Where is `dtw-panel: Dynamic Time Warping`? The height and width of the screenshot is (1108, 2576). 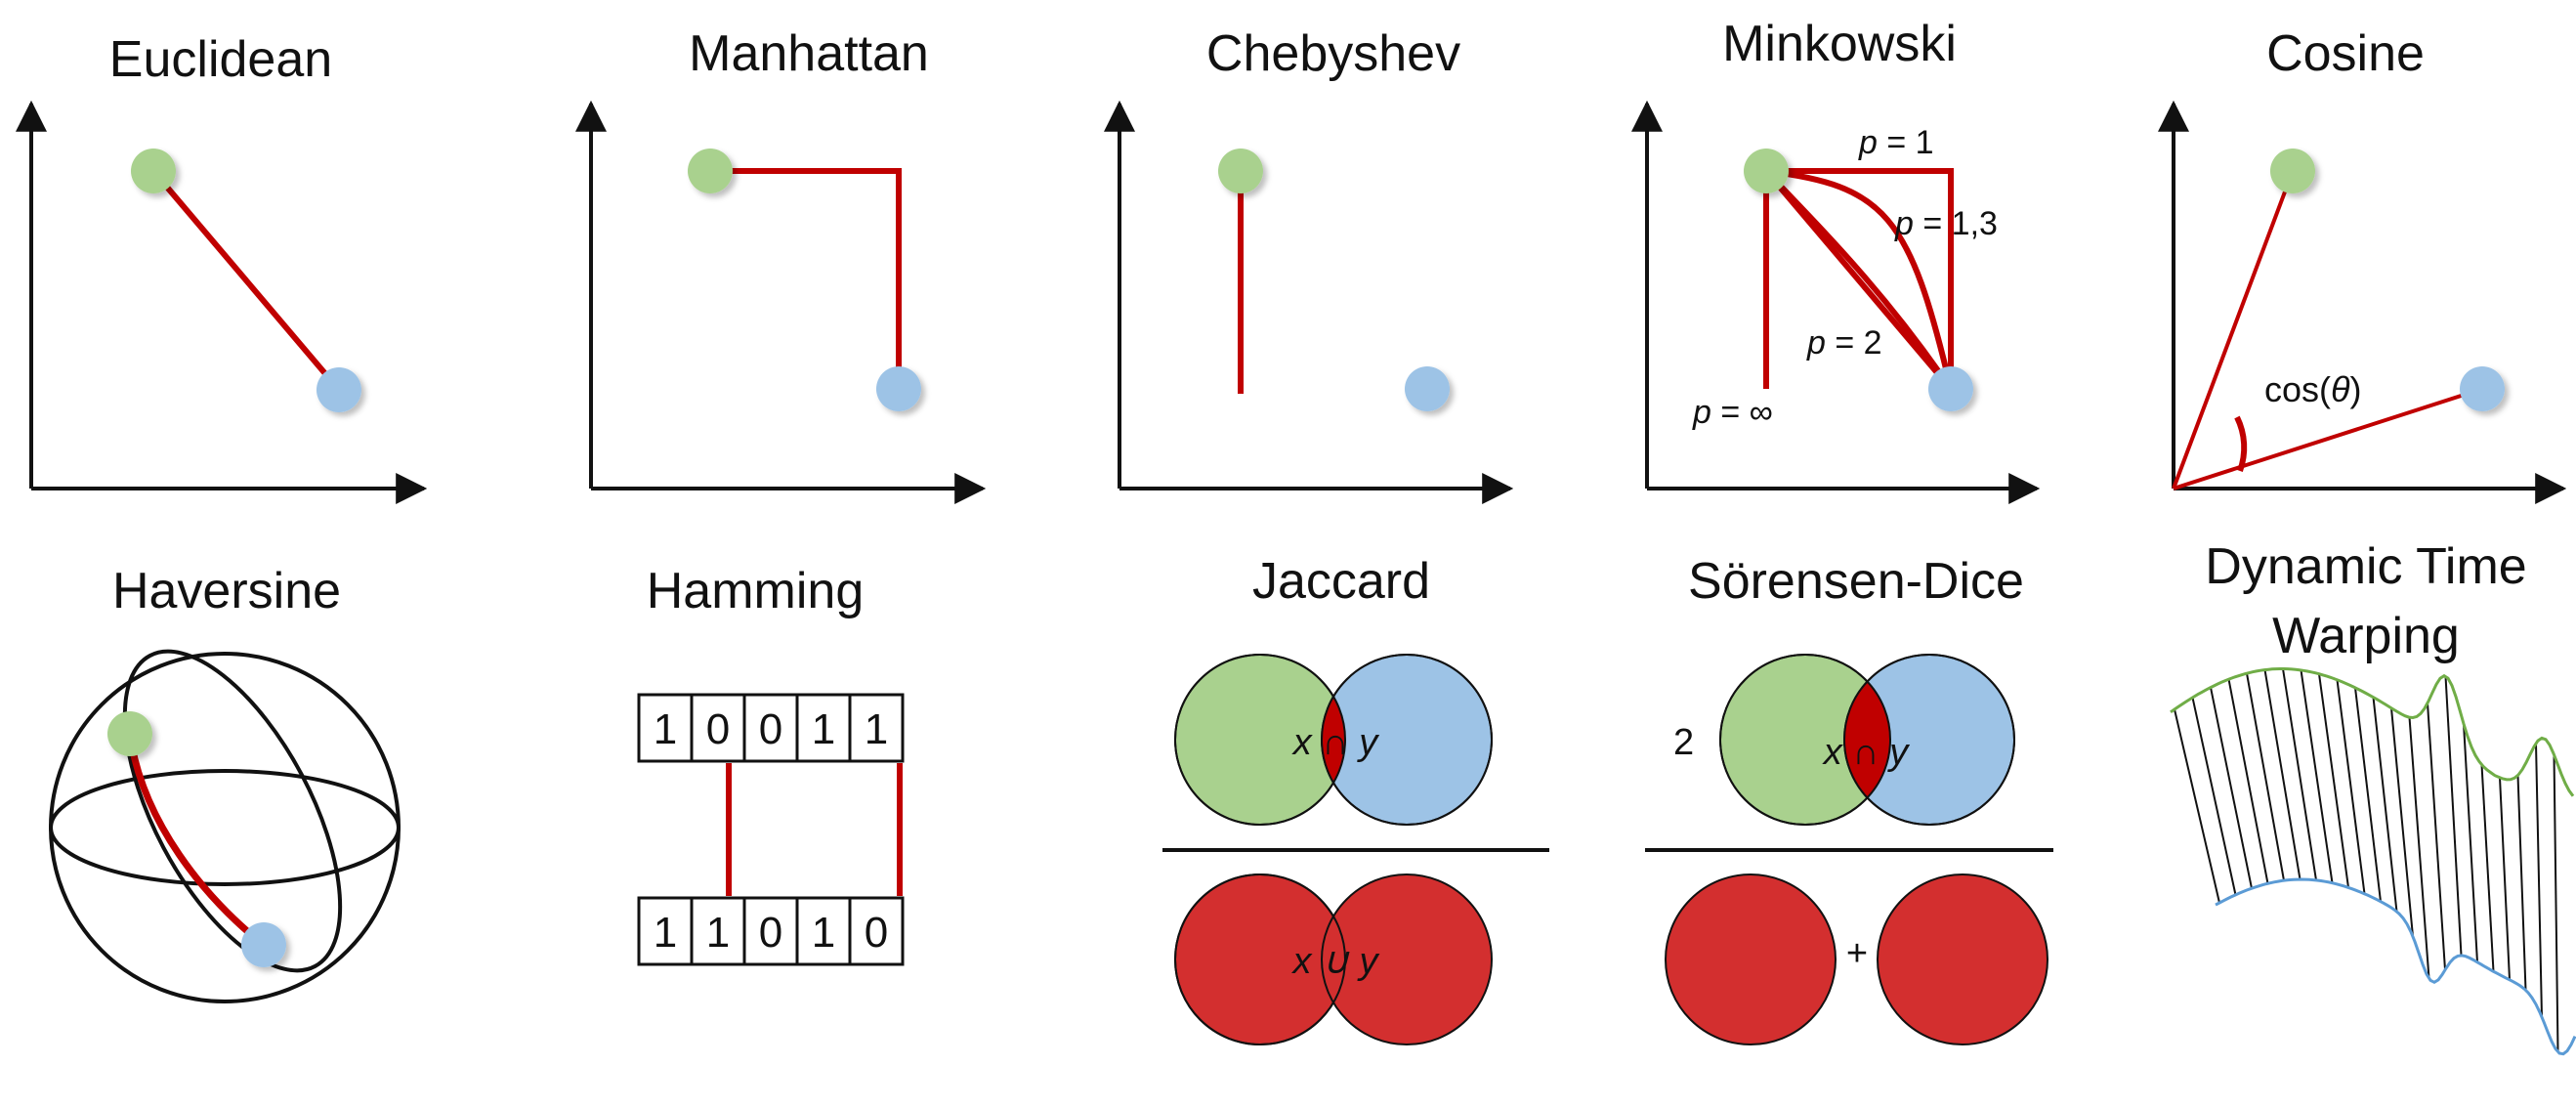
dtw-panel: Dynamic Time Warping is located at coordinates (2373, 797).